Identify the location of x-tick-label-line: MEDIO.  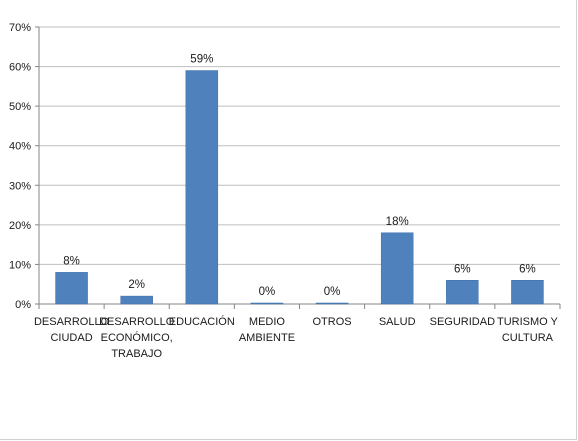
(267, 322).